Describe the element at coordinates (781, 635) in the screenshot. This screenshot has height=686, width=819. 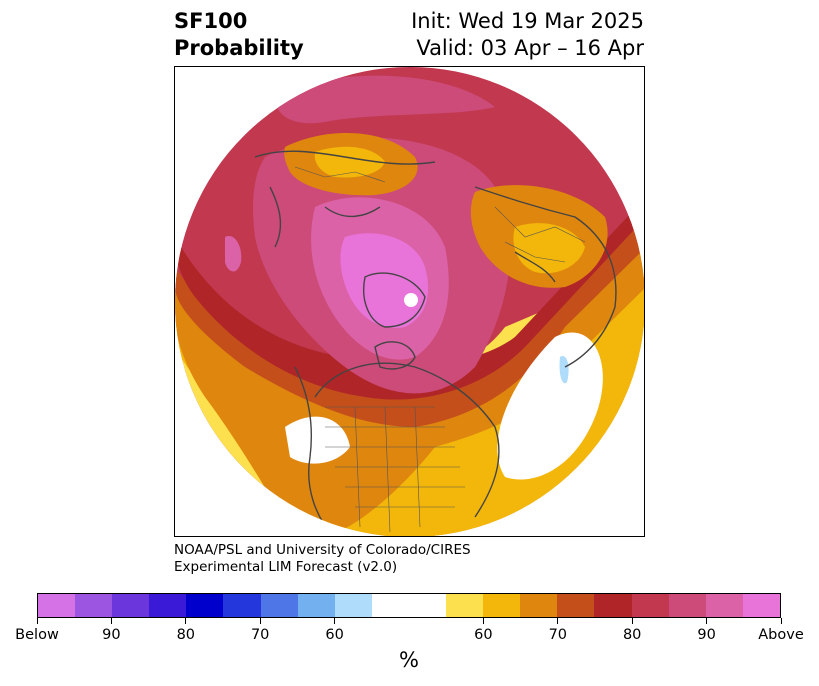
I see `colorbar-tick-label: Above` at that location.